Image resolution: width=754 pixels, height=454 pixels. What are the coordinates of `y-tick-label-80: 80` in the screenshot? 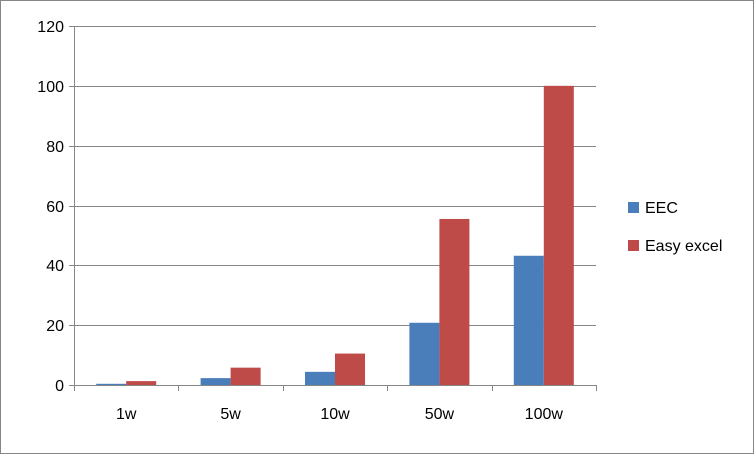 It's located at (55, 147).